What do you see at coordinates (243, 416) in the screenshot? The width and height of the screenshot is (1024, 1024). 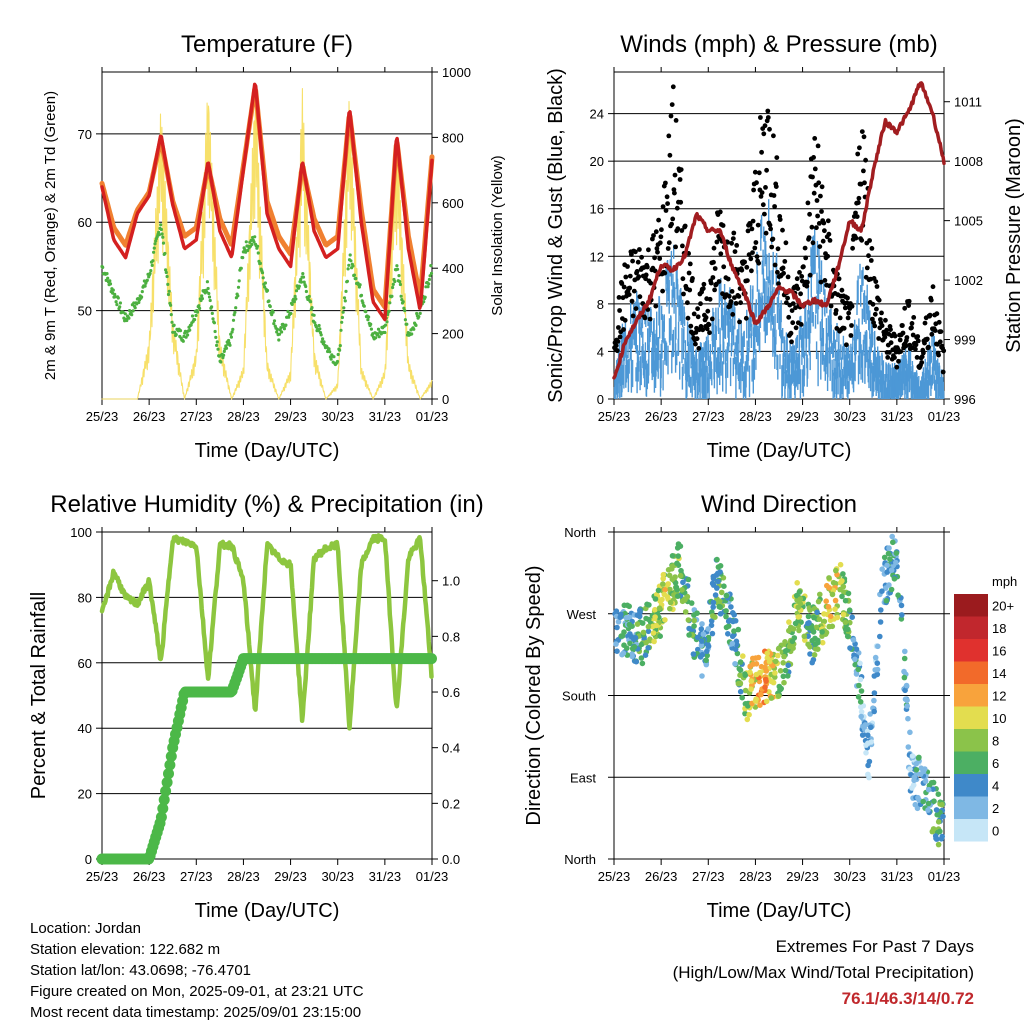 I see `x-tick-label: 28/23` at bounding box center [243, 416].